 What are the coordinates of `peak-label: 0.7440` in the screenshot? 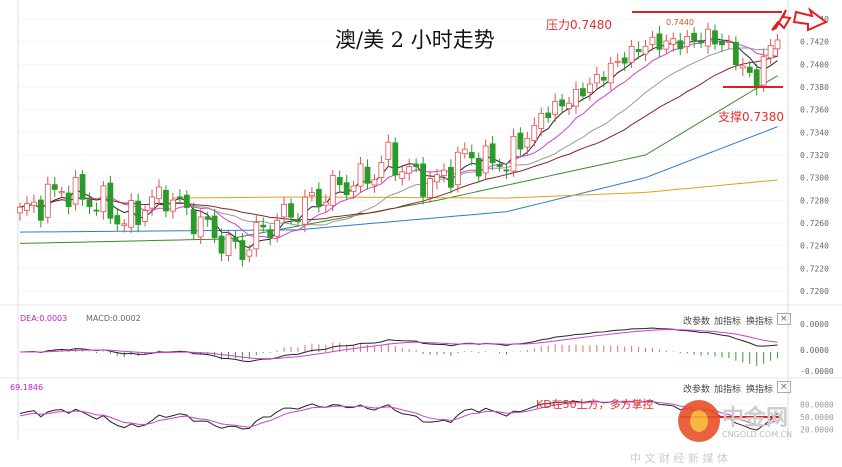 It's located at (680, 22).